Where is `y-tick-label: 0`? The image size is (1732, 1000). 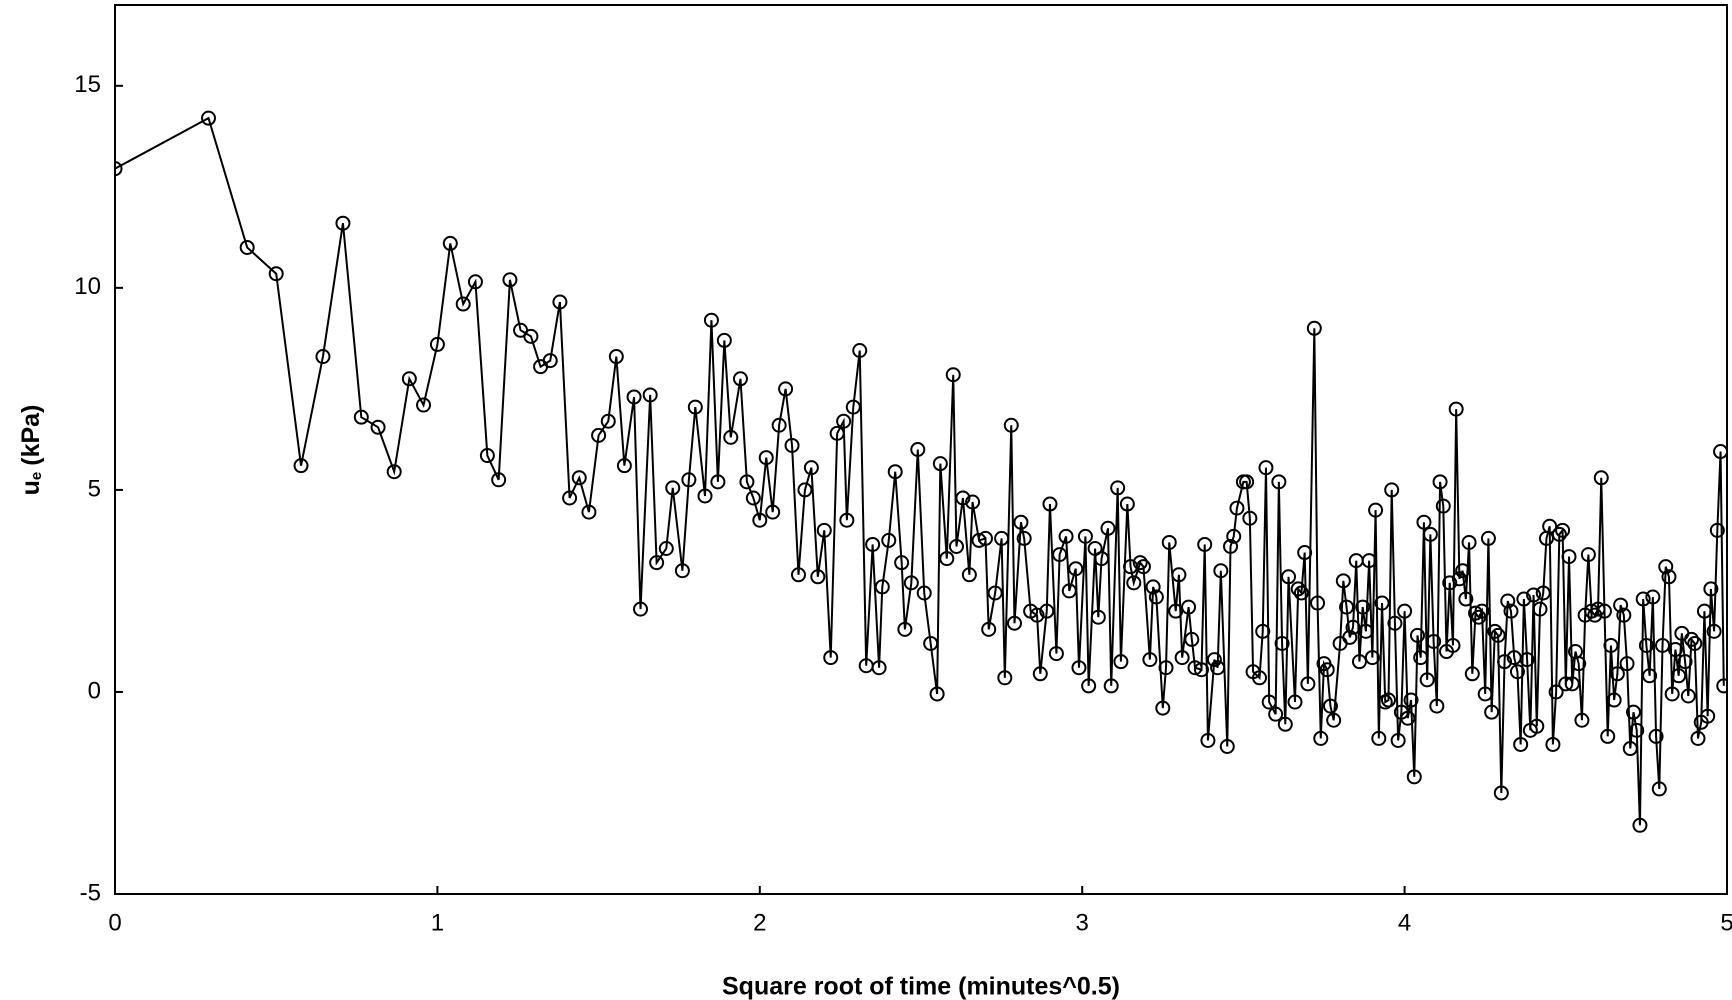
y-tick-label: 0 is located at coordinates (94, 690).